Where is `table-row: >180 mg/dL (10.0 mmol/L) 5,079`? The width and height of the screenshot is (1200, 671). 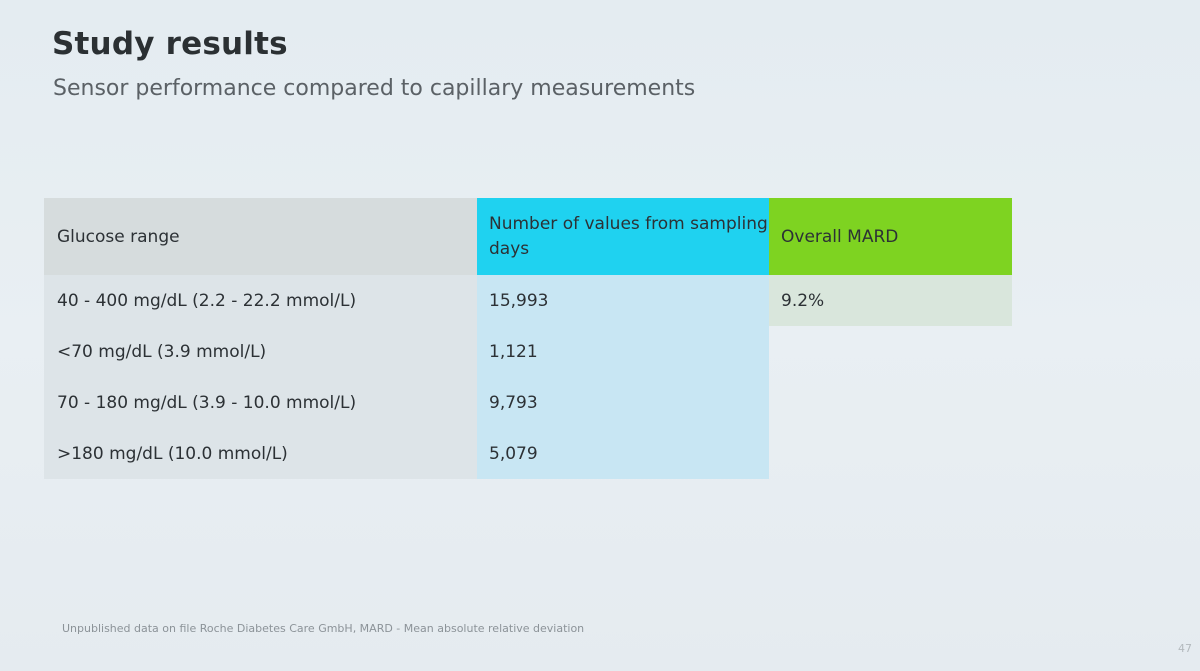 table-row: >180 mg/dL (10.0 mmol/L) 5,079 is located at coordinates (528, 453).